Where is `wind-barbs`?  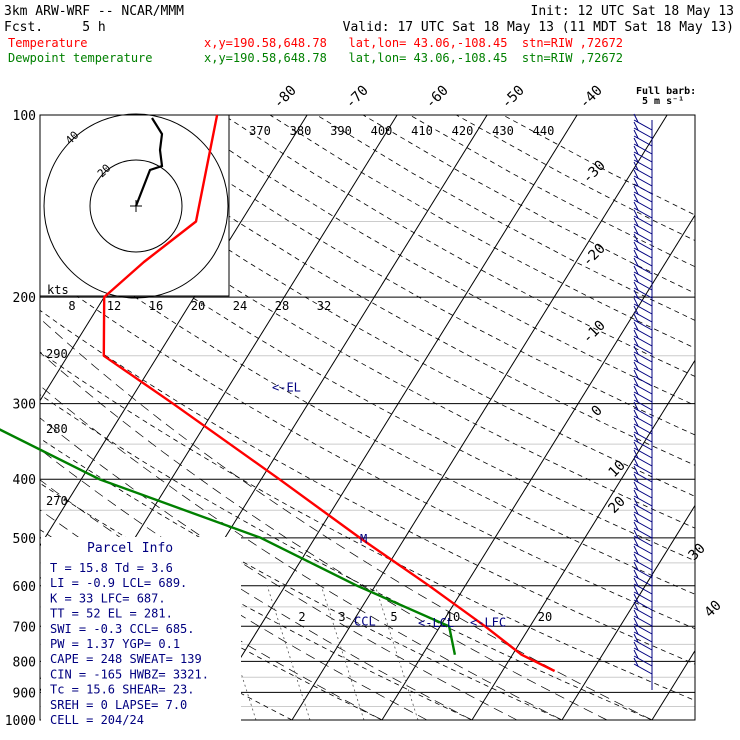 wind-barbs is located at coordinates (643, 401).